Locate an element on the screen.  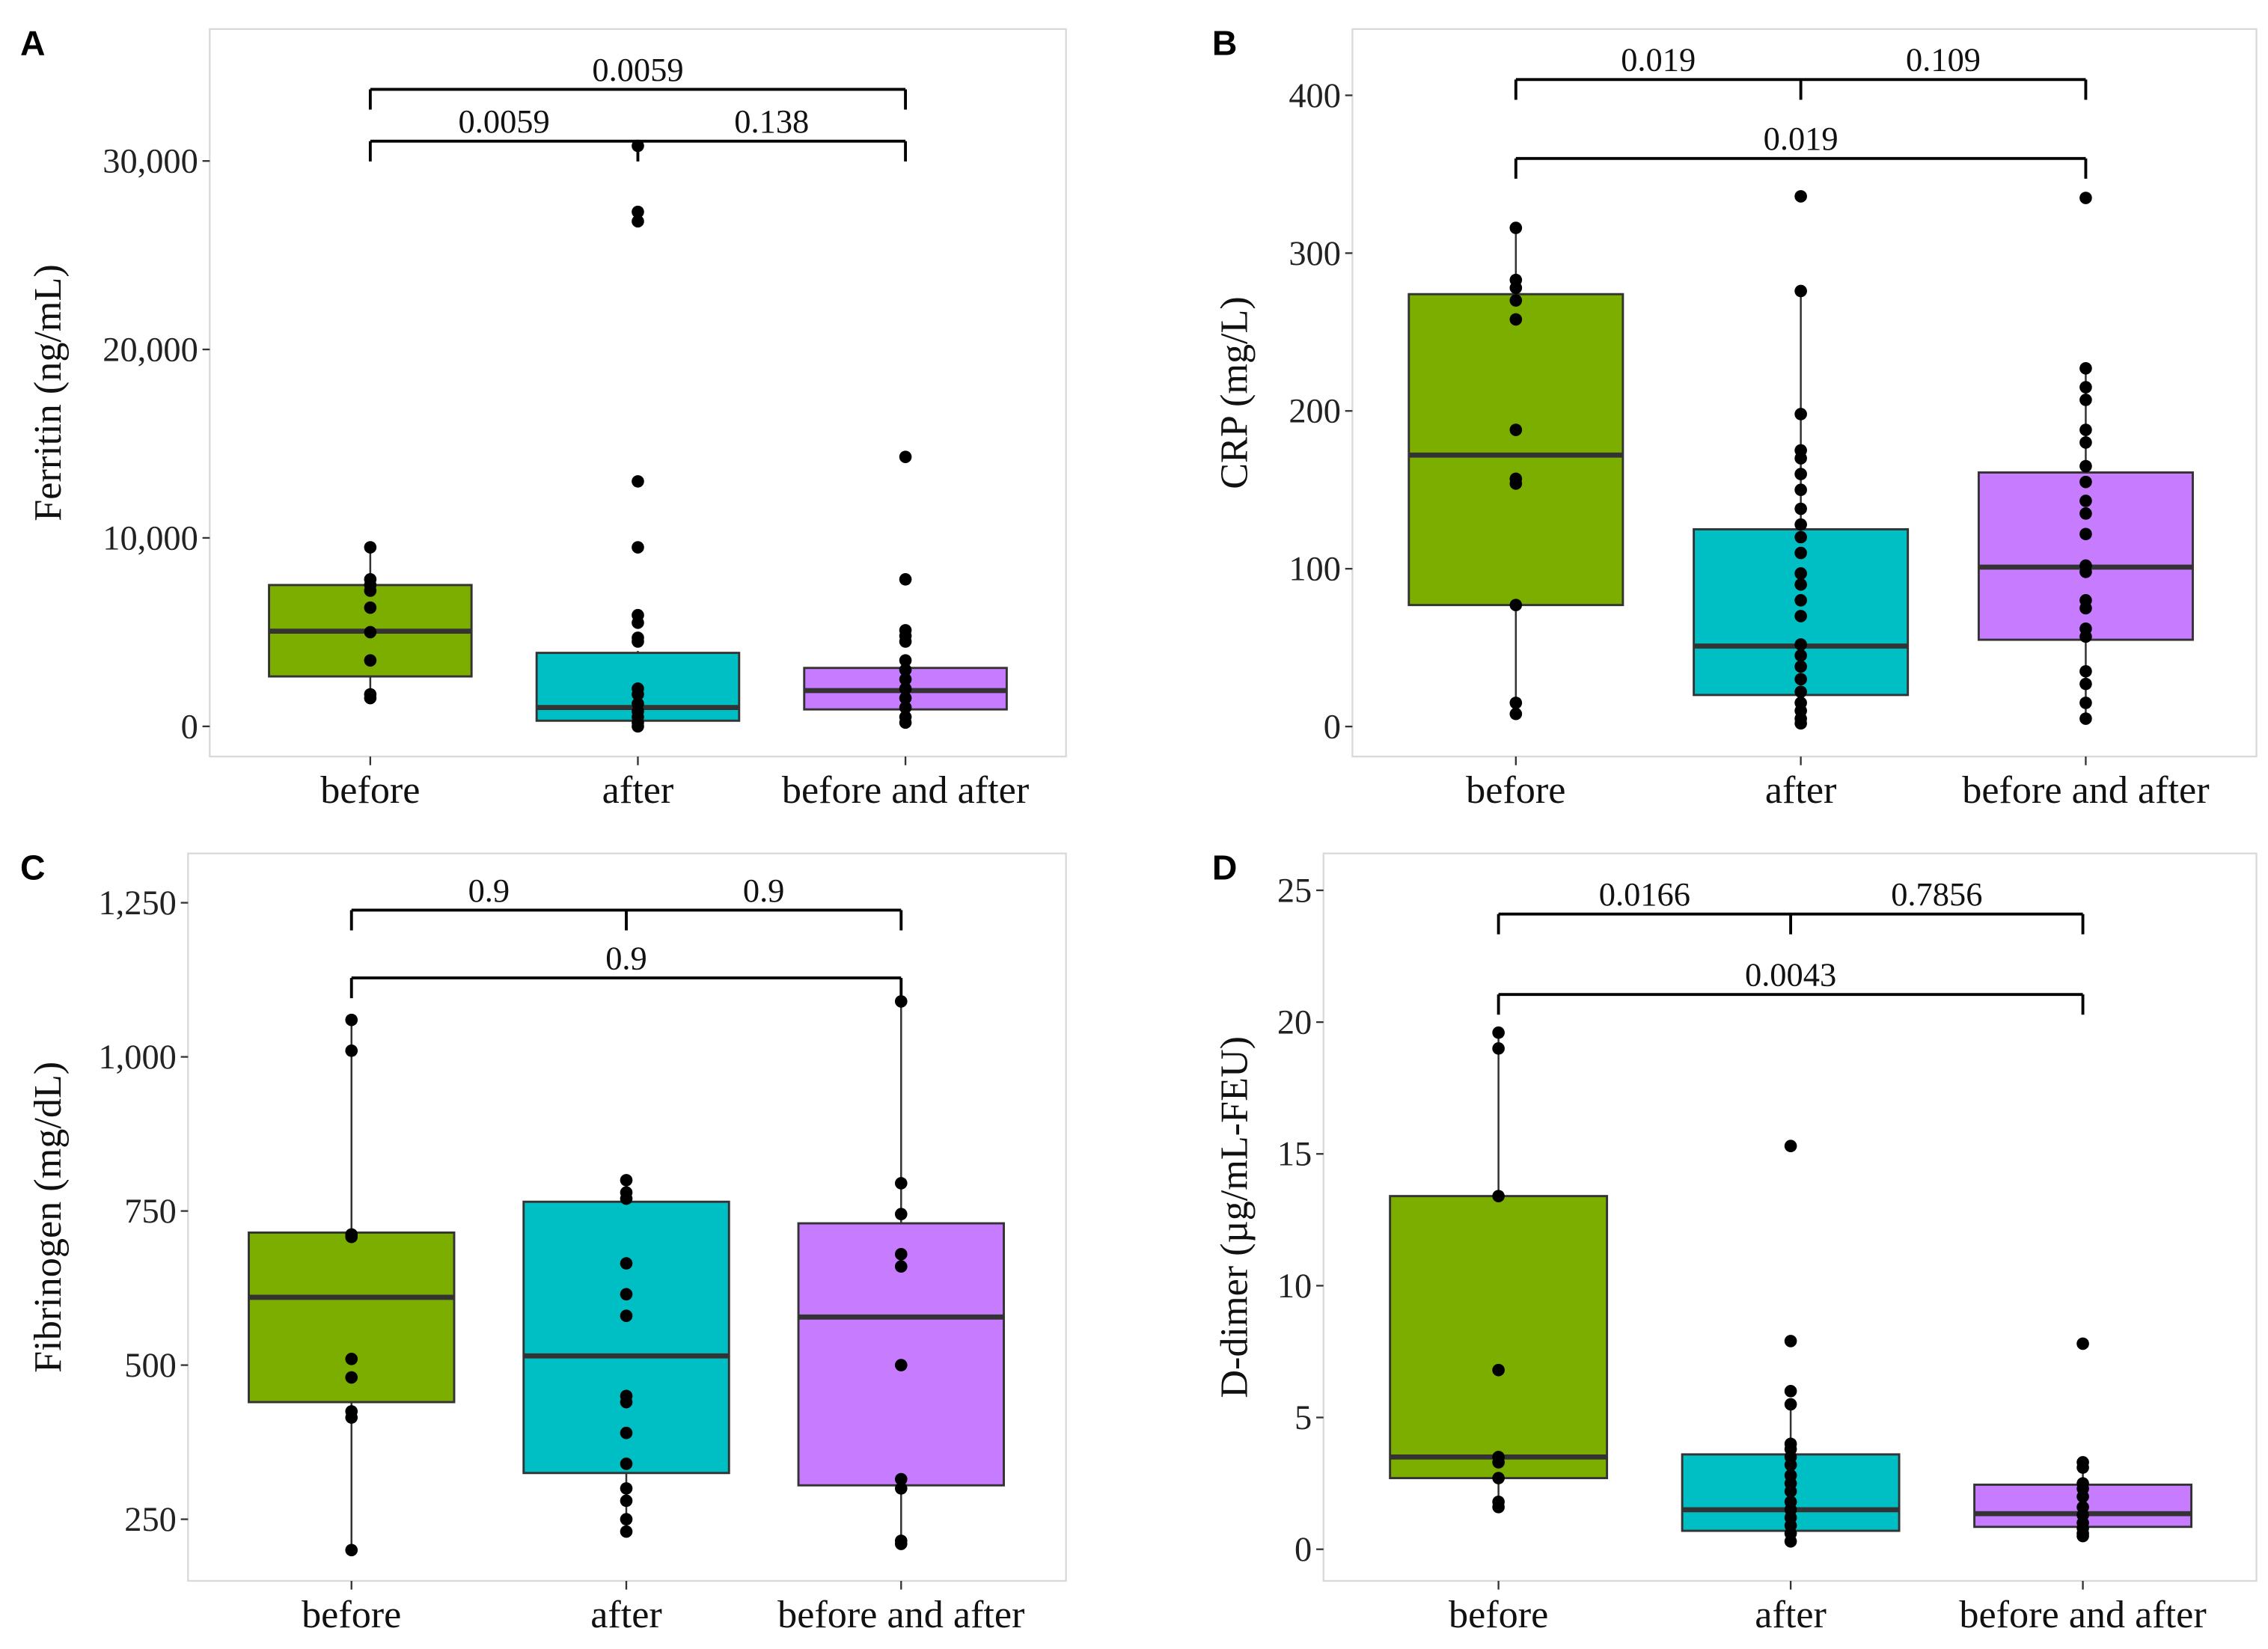
p-value-label: 0.7856 is located at coordinates (1936, 894).